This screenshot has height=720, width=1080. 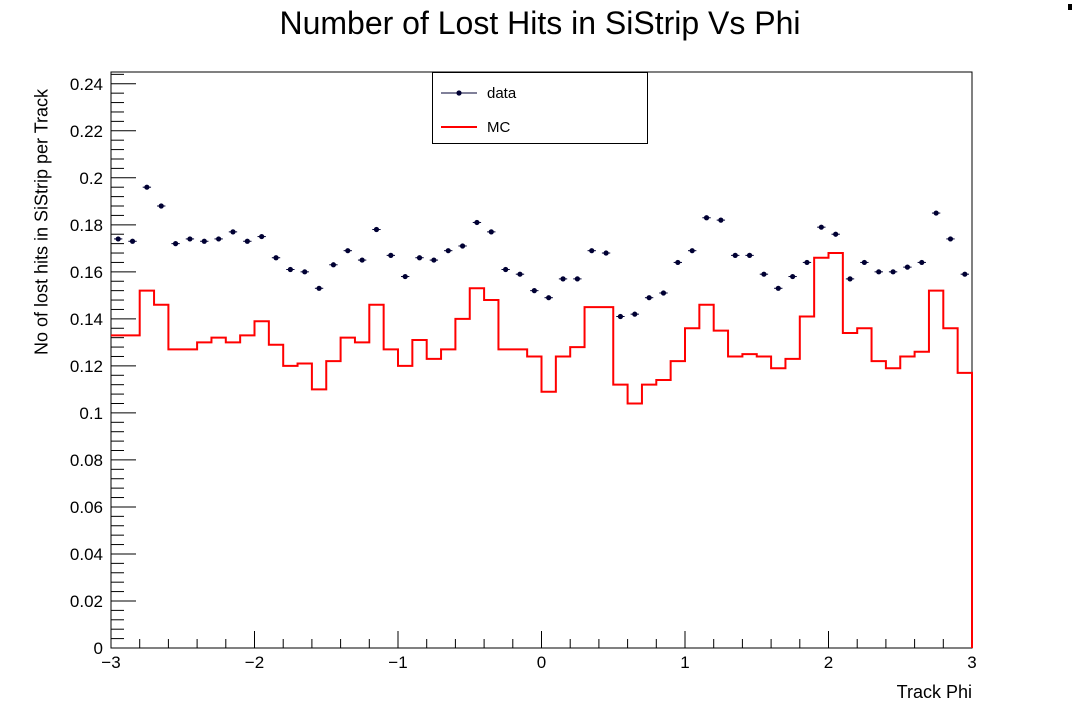 I want to click on data-marker-icon, so click(x=459, y=93).